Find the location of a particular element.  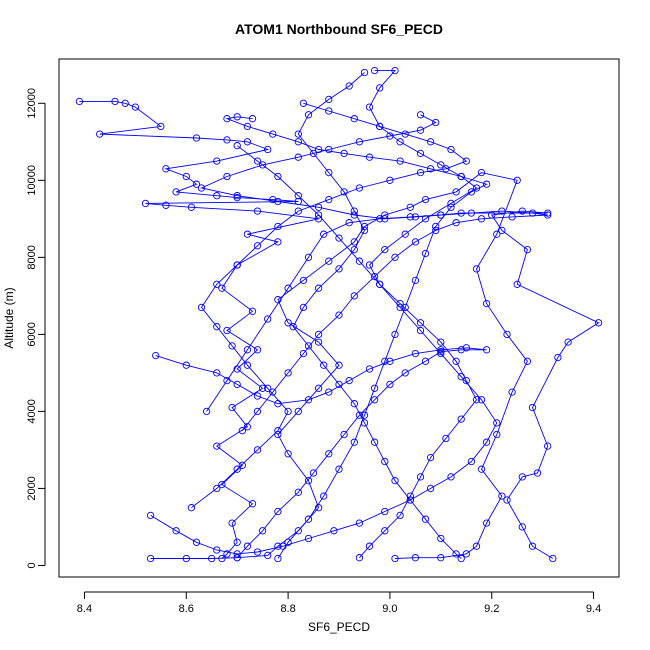

y-tick-label: 6000 is located at coordinates (32, 334).